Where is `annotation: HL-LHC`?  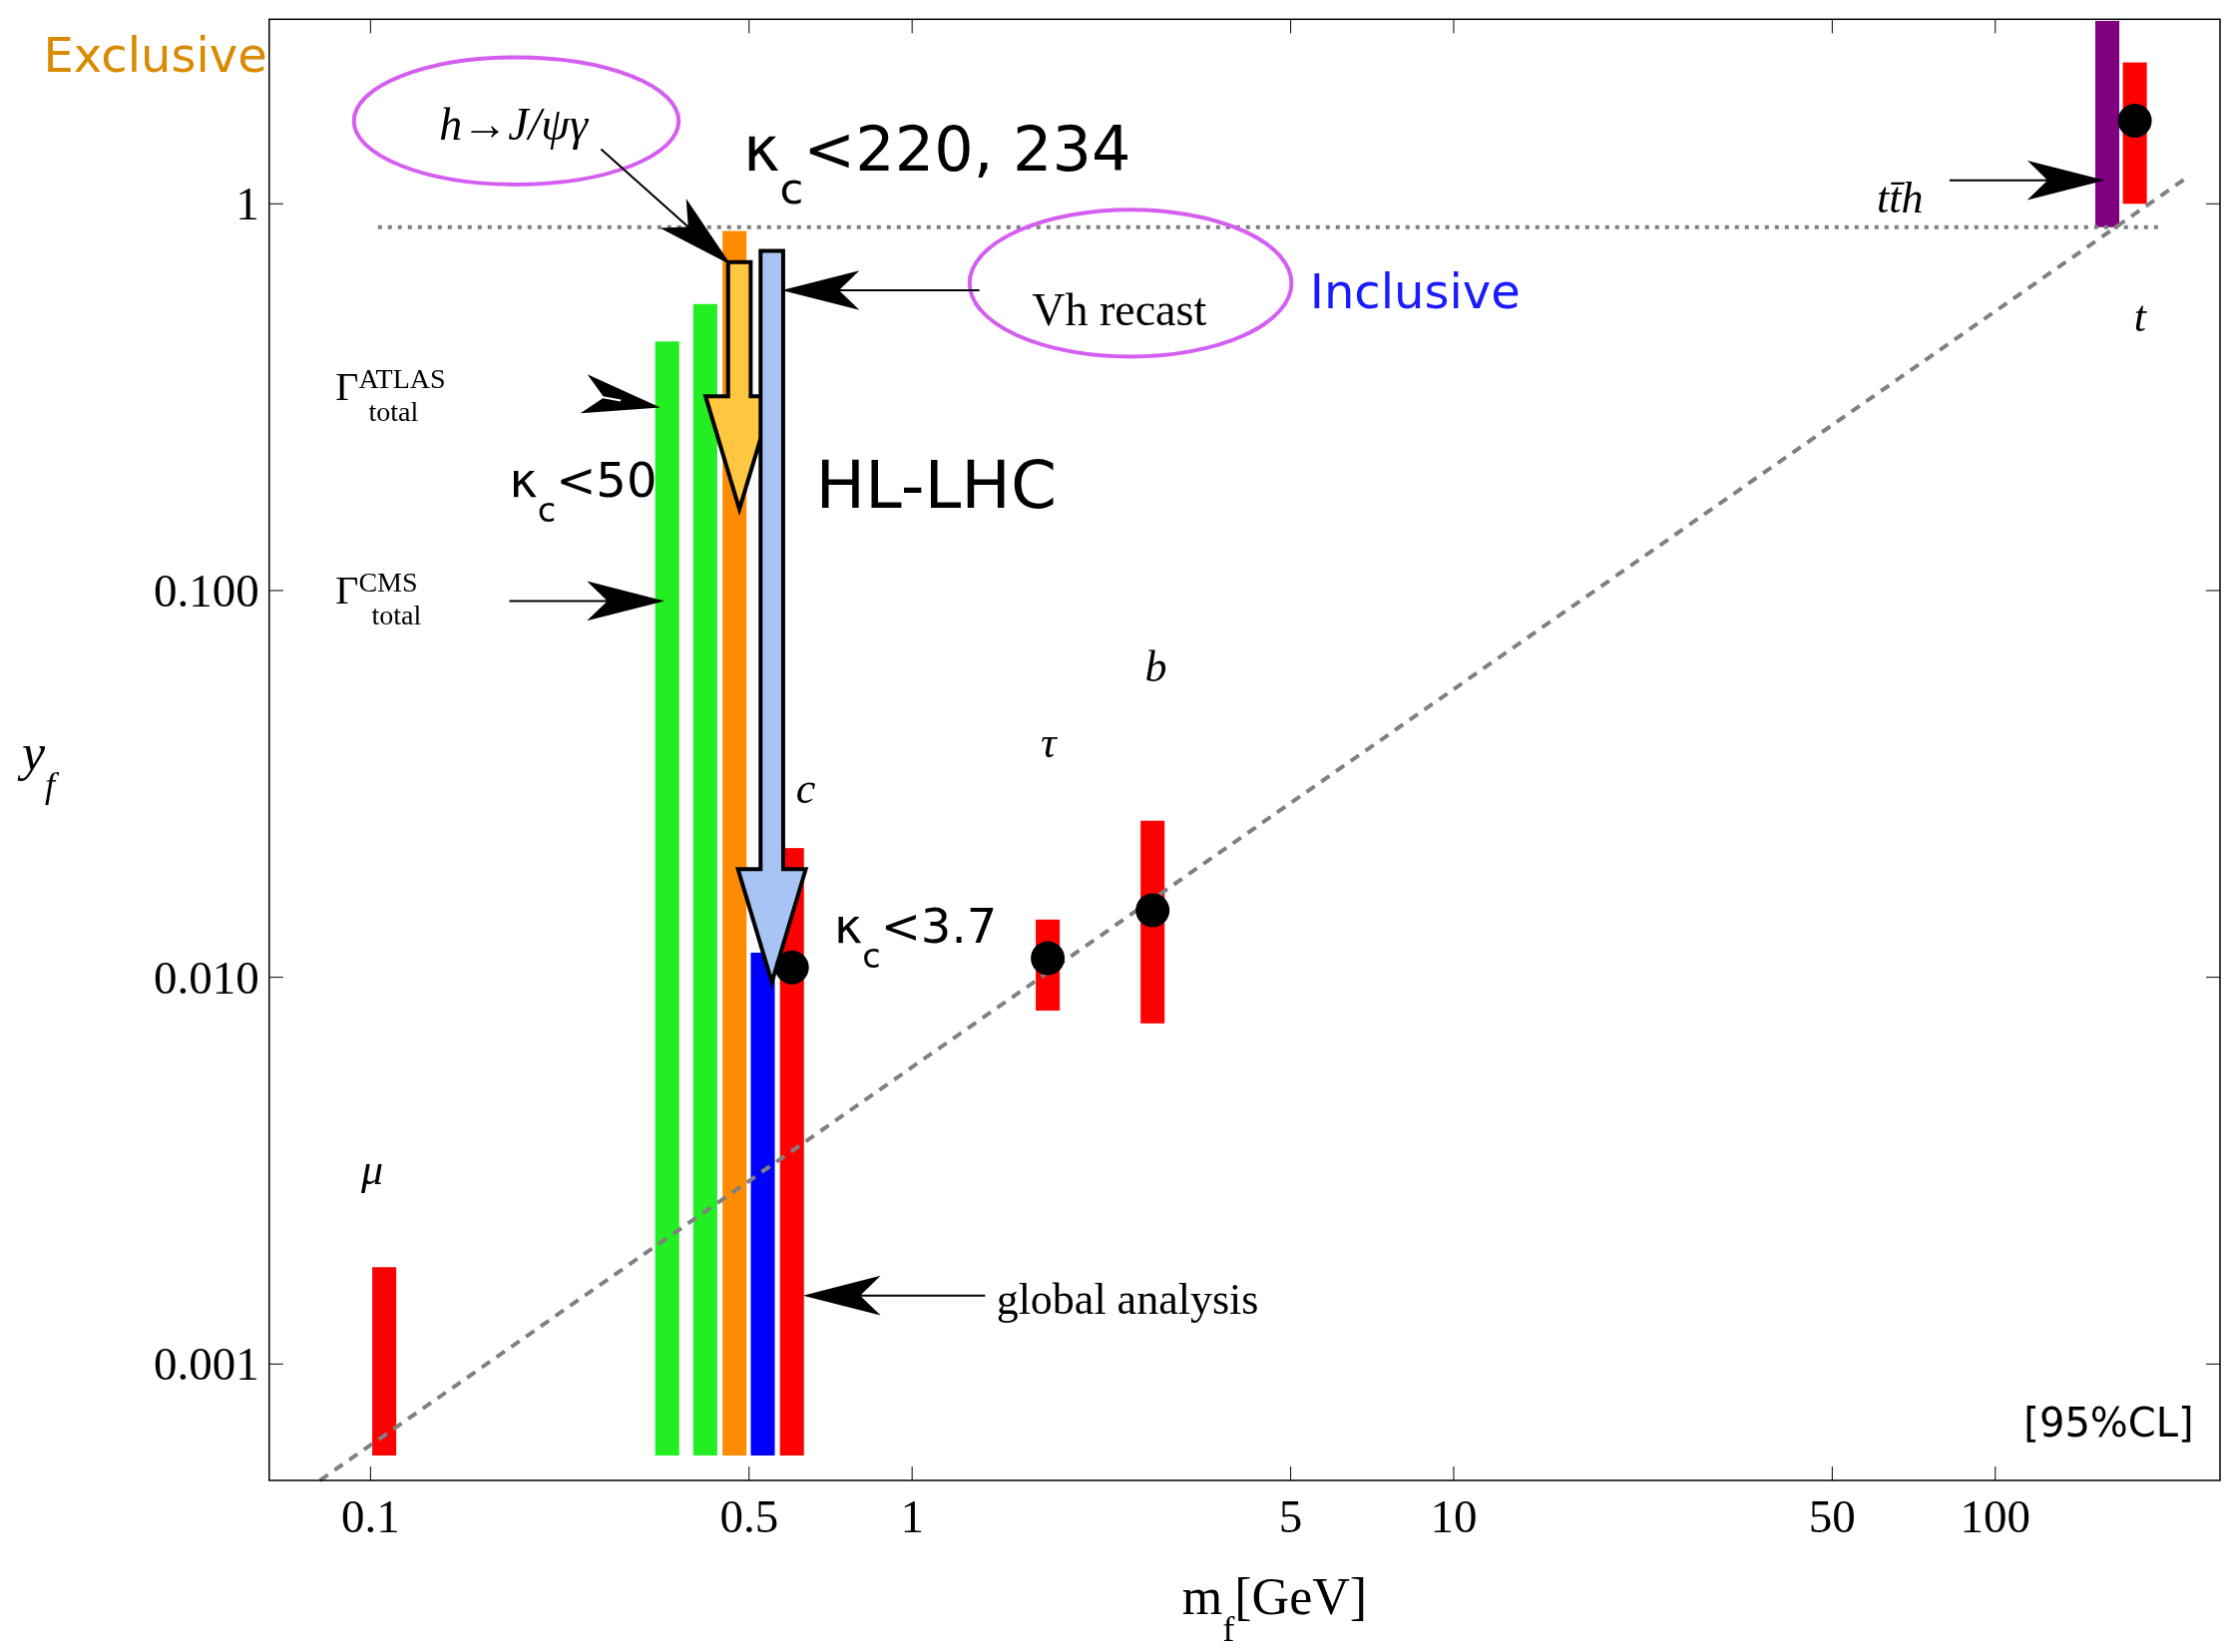 annotation: HL-LHC is located at coordinates (936, 485).